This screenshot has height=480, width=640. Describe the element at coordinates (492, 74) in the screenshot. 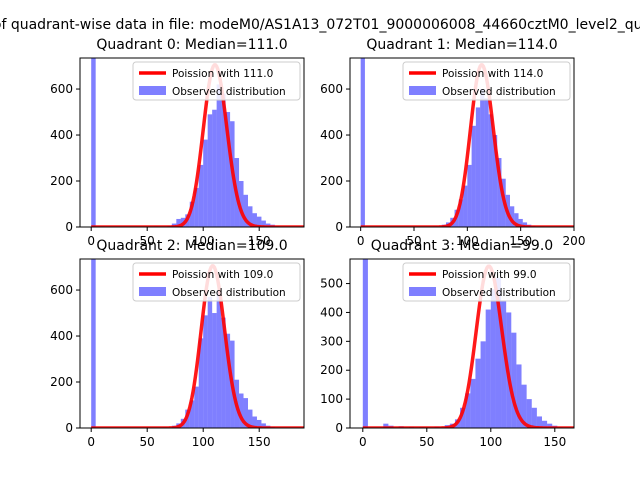

I see `legend-label: Poission with 114.0` at that location.